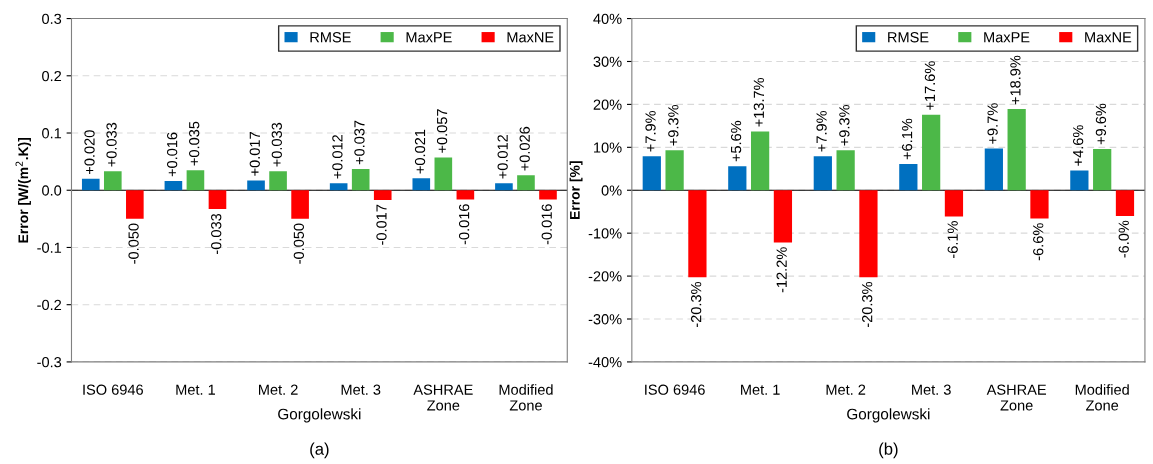 Image resolution: width=1153 pixels, height=464 pixels. Describe the element at coordinates (781, 270) in the screenshot. I see `data-label: -12.2%` at that location.